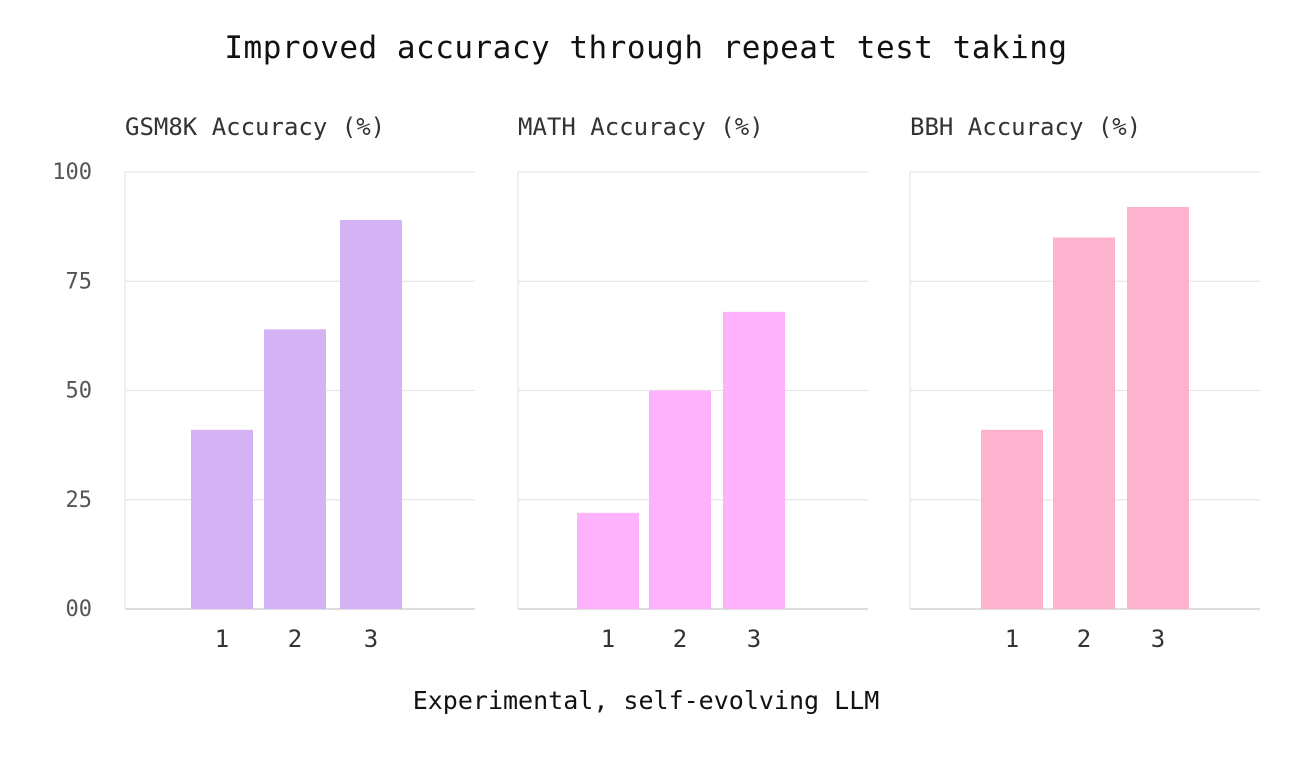  Describe the element at coordinates (79, 281) in the screenshot. I see `y-tick-label: 75` at that location.